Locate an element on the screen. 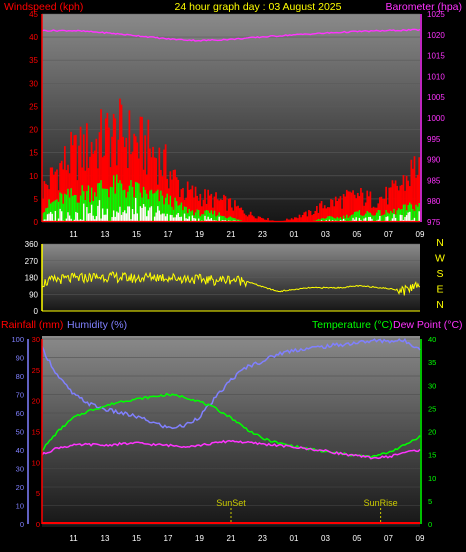 This screenshot has height=552, width=466. direction-line is located at coordinates (231, 283).